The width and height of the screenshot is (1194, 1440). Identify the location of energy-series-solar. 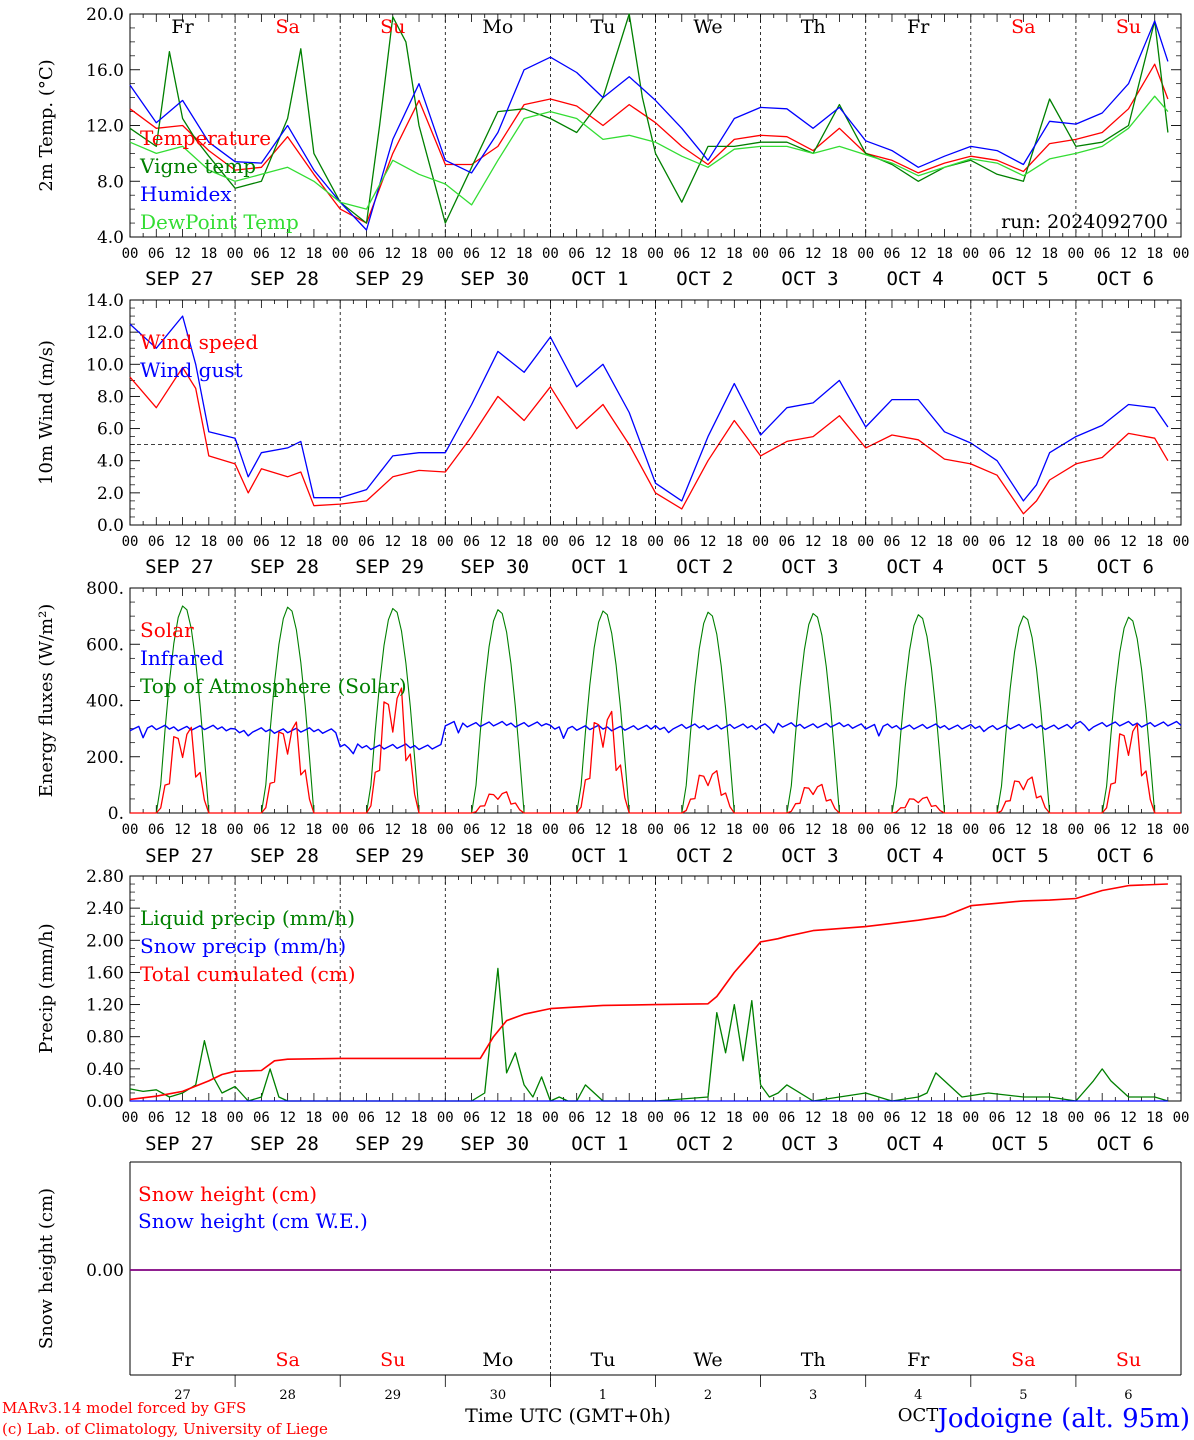
(655, 750).